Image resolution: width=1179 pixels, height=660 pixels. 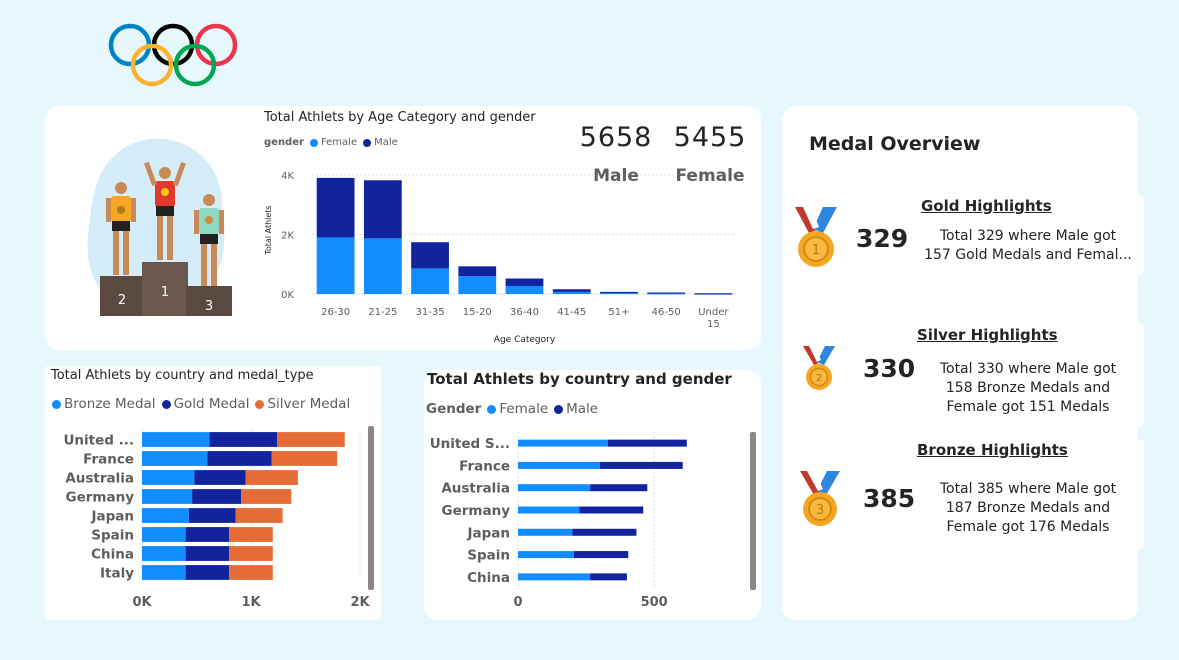 What do you see at coordinates (284, 142) in the screenshot?
I see `legend-title: gender` at bounding box center [284, 142].